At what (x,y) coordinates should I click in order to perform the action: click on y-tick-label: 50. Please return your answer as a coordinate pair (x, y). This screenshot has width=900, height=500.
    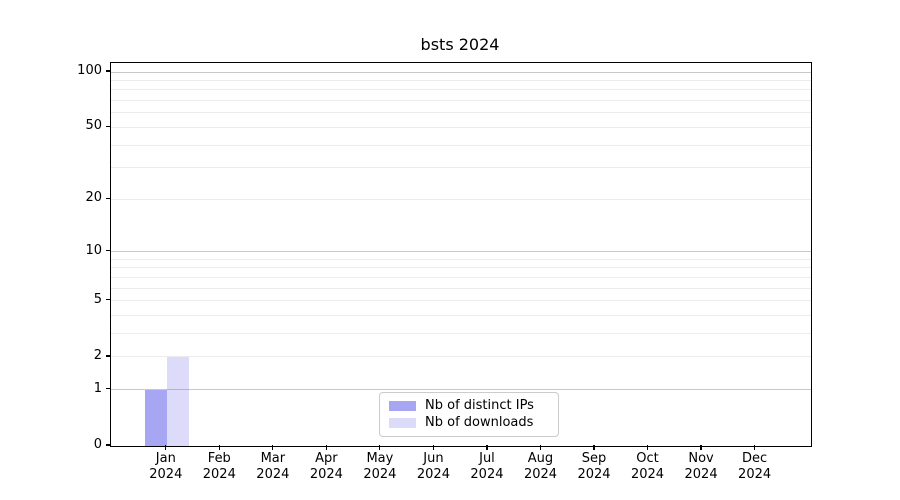
    Looking at the image, I should click on (93, 126).